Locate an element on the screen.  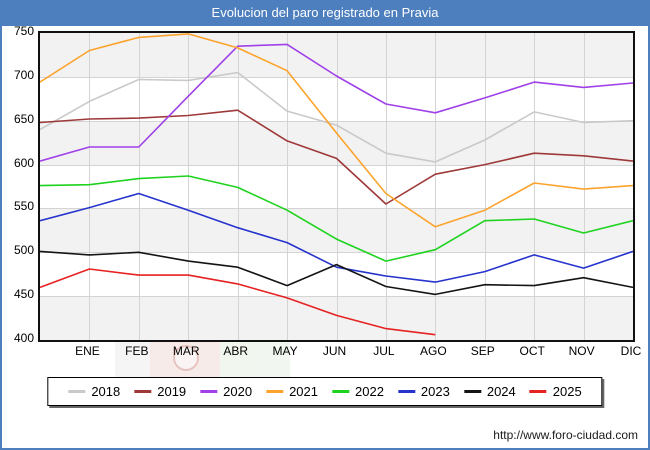
watermark-stripe-green is located at coordinates (255, 357).